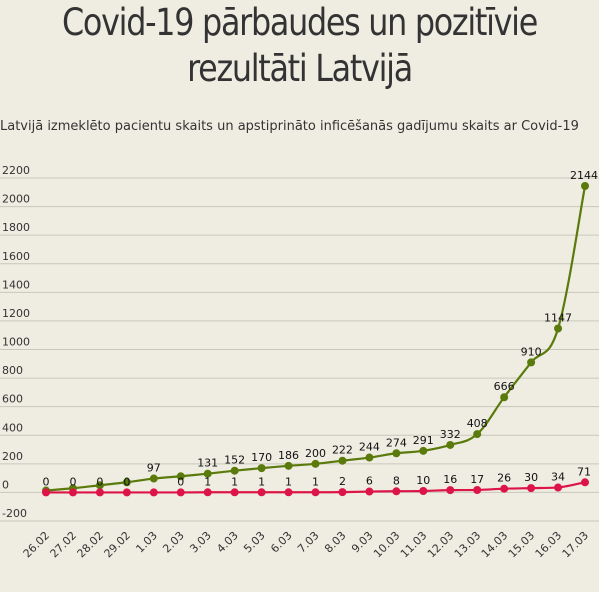 This screenshot has width=599, height=592. I want to click on y-tick-label: 2000, so click(16, 199).